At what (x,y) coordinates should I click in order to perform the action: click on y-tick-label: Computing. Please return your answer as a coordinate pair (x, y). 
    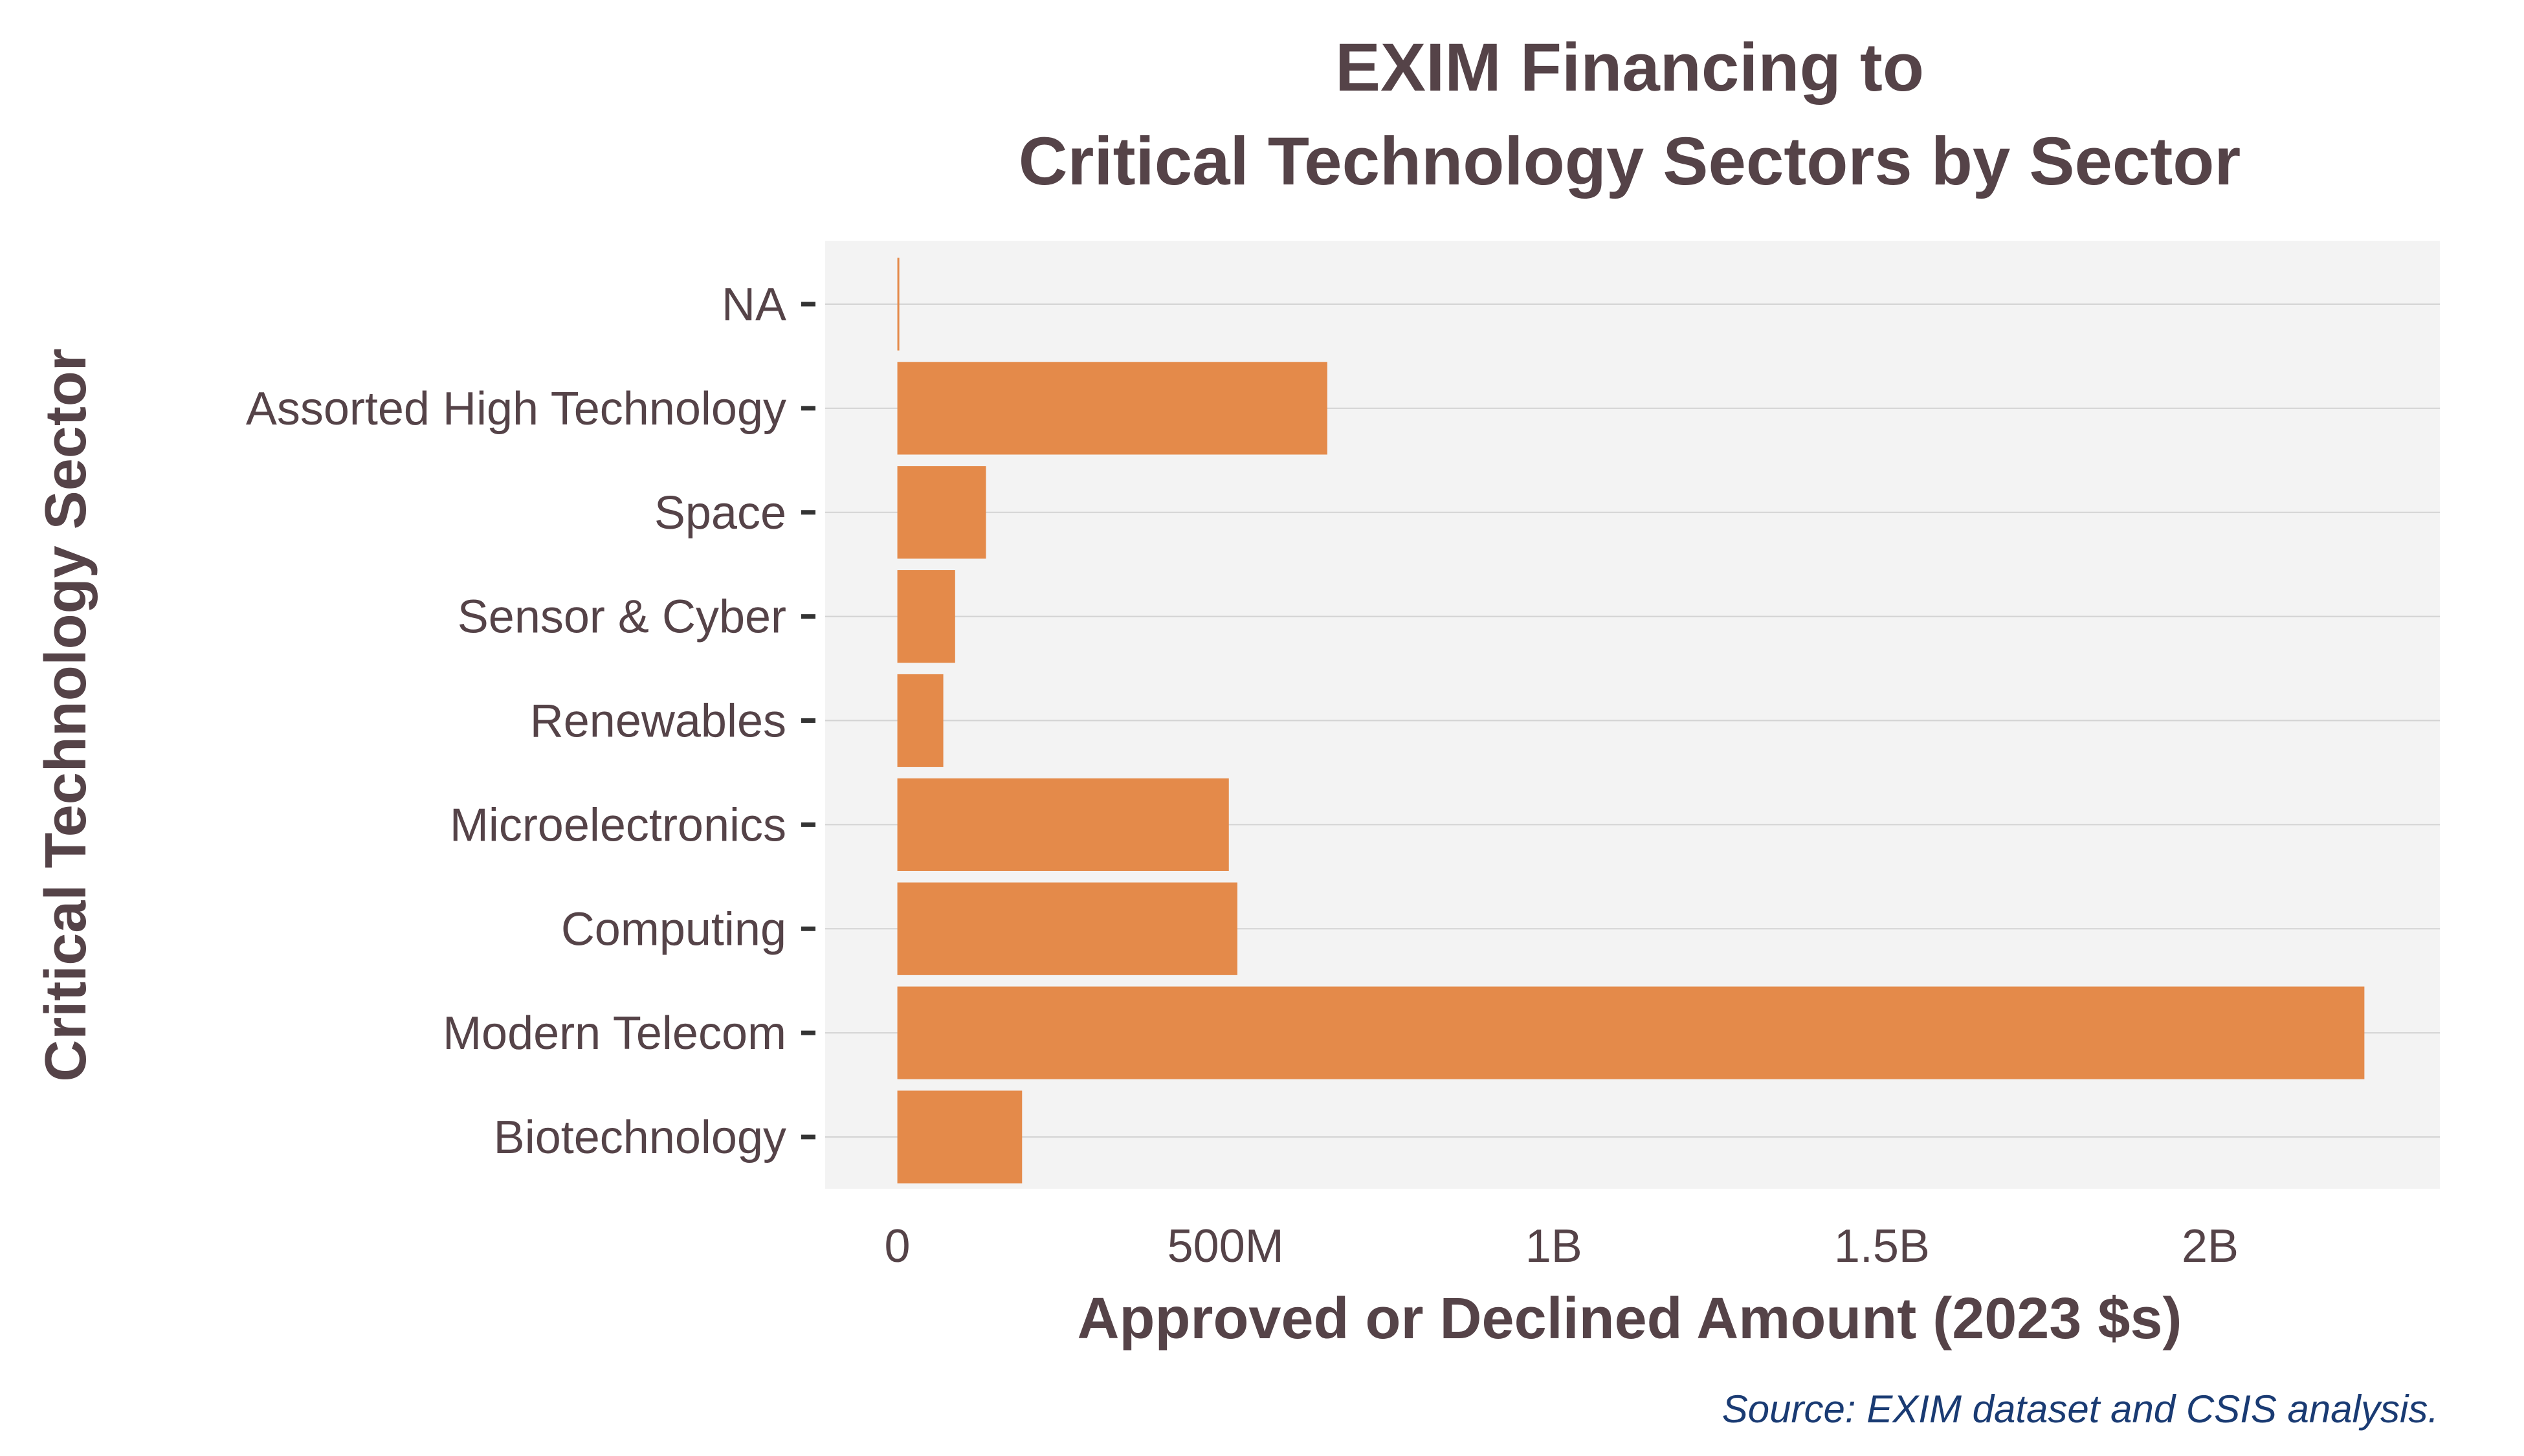
    Looking at the image, I should click on (673, 929).